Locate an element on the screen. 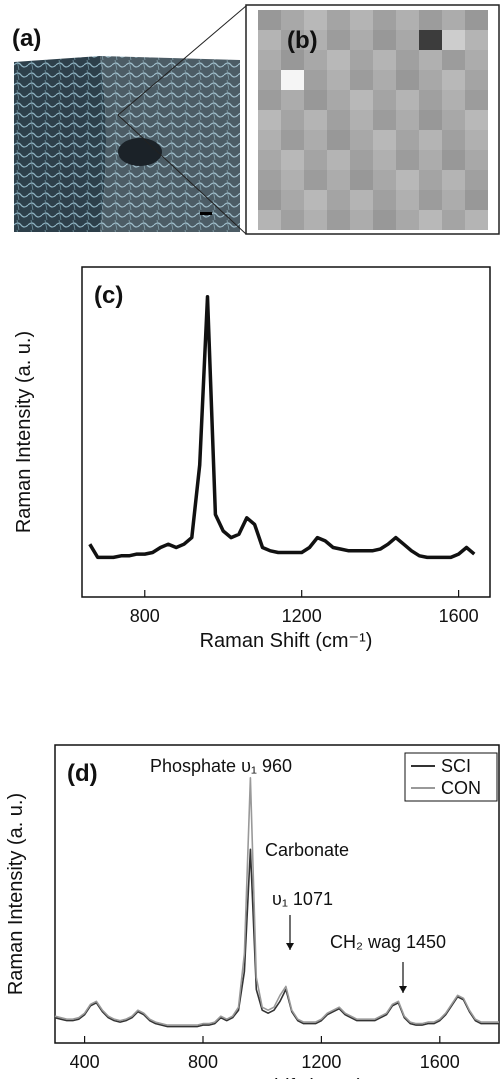  x-tick-label: 800 is located at coordinates (145, 616).